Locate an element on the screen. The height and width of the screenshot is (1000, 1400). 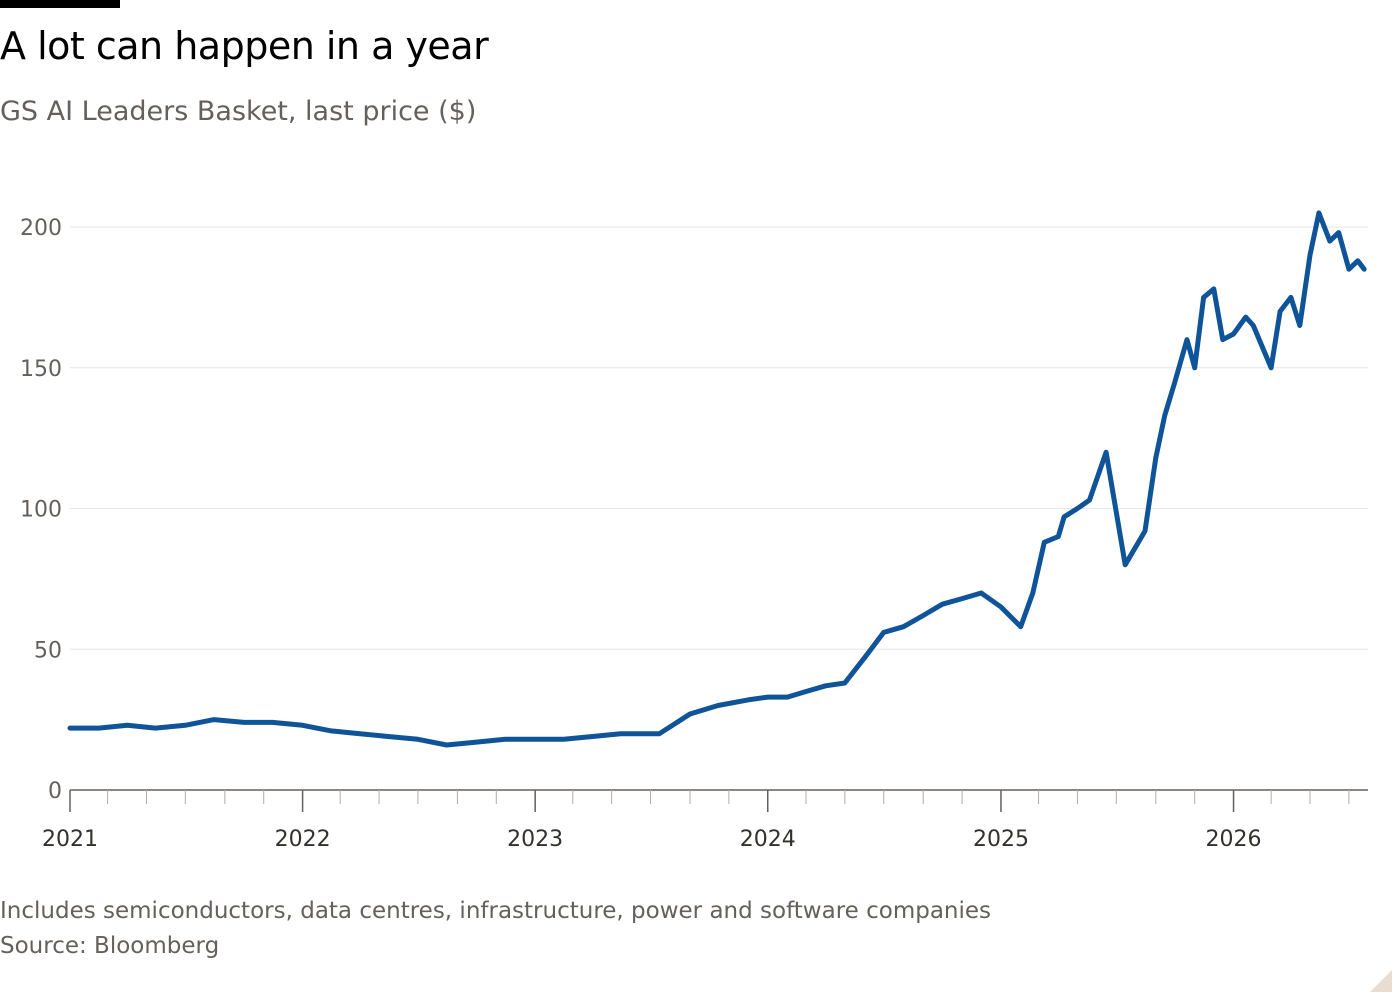
x-tick-label: 2021 is located at coordinates (70, 839).